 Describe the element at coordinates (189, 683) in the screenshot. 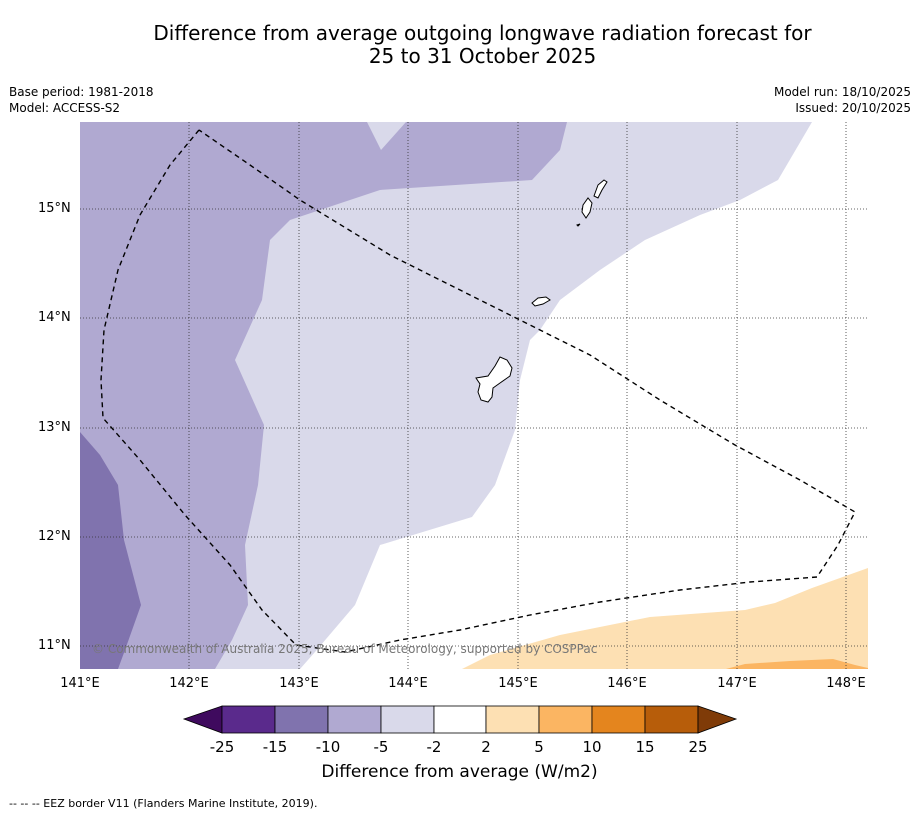

I see `lon-label-142e: 142°E` at that location.